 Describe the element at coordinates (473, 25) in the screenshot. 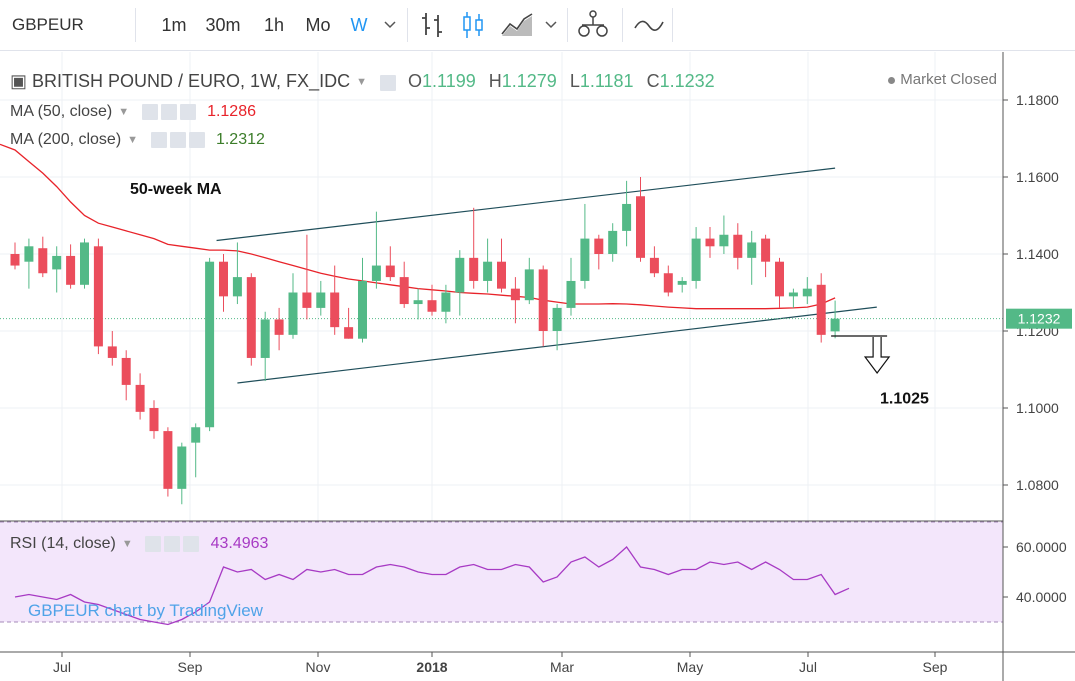

I see `candles-icon` at that location.